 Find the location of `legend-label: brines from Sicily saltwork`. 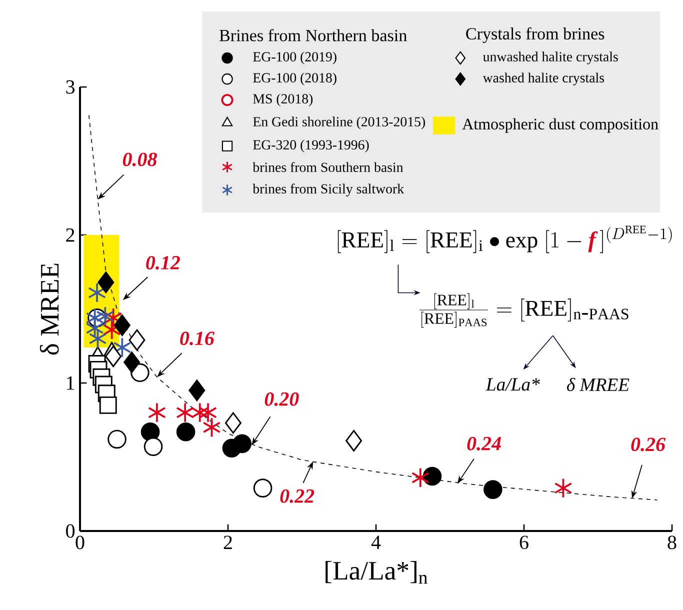

legend-label: brines from Sicily saltwork is located at coordinates (328, 190).